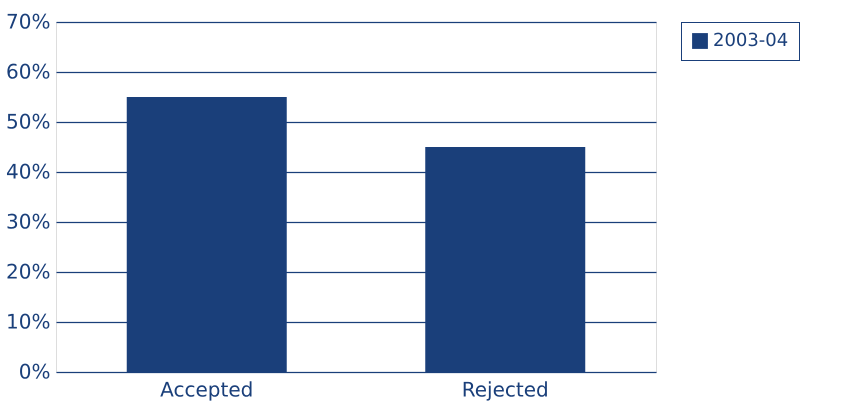 The width and height of the screenshot is (843, 420). Describe the element at coordinates (750, 40) in the screenshot. I see `legend-label: 2003-04` at that location.